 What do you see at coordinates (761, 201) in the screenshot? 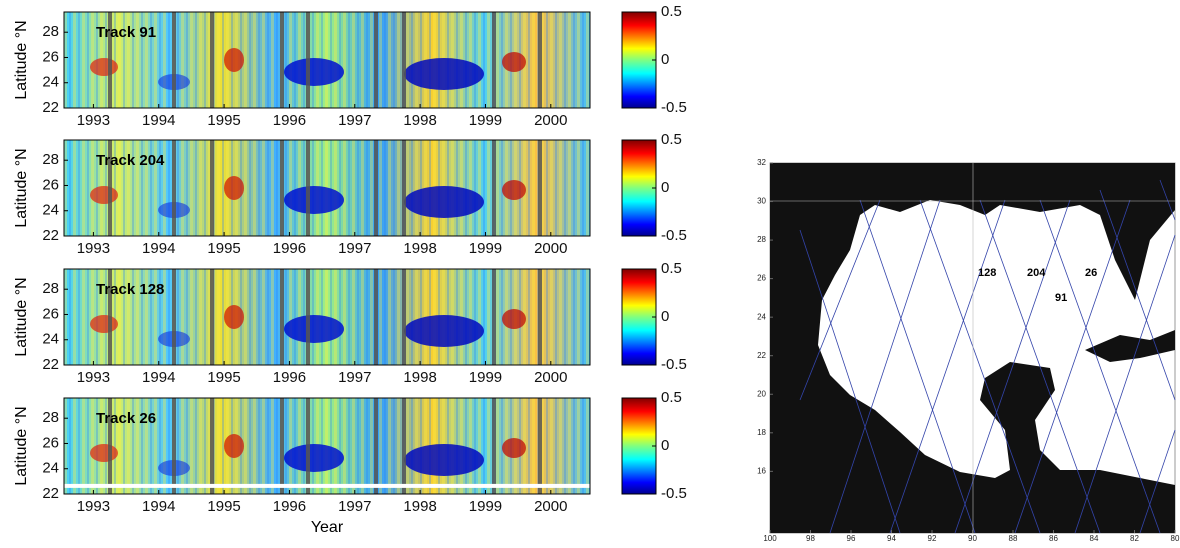
I see `map-y-tick-label: 30` at bounding box center [761, 201].